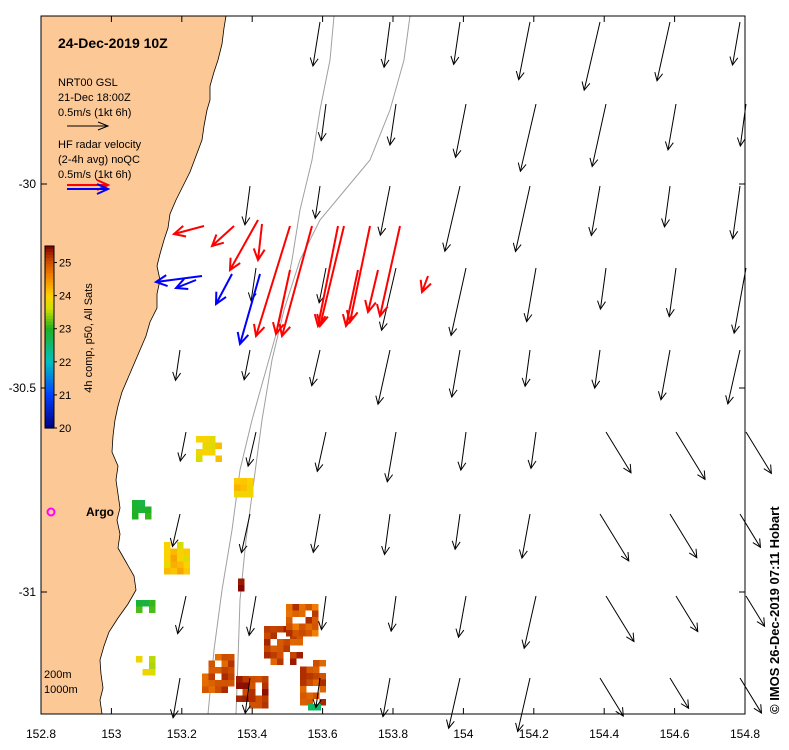 The image size is (789, 750). Describe the element at coordinates (94, 98) in the screenshot. I see `model-time: 21-Dec 18:00Z` at that location.